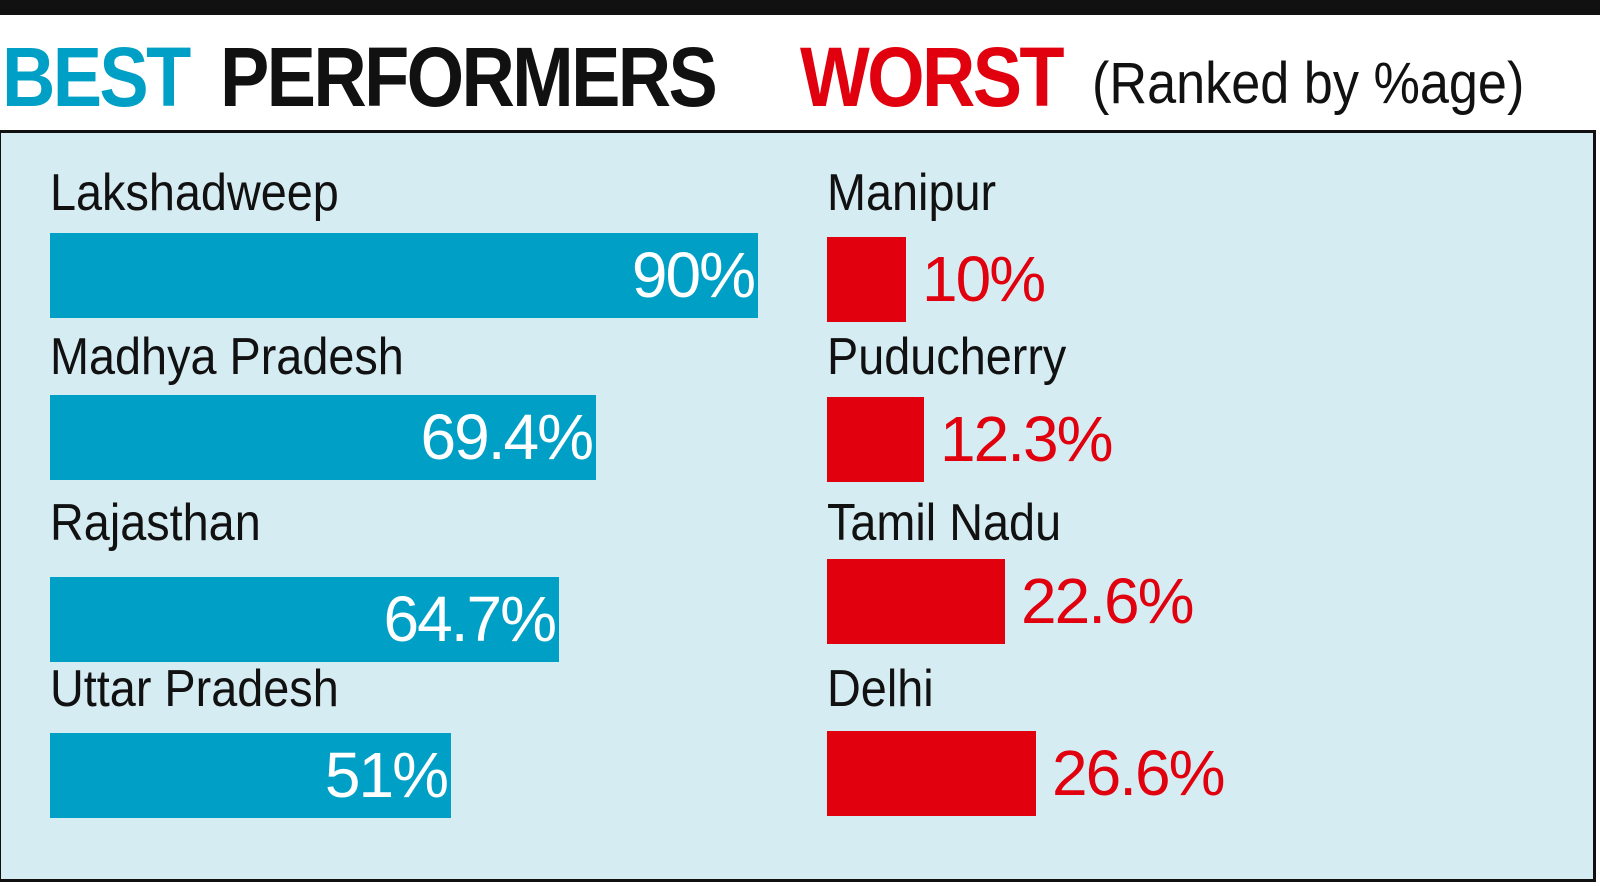 The image size is (1600, 886). What do you see at coordinates (404, 275) in the screenshot?
I see `best-bar-lakshadweep` at bounding box center [404, 275].